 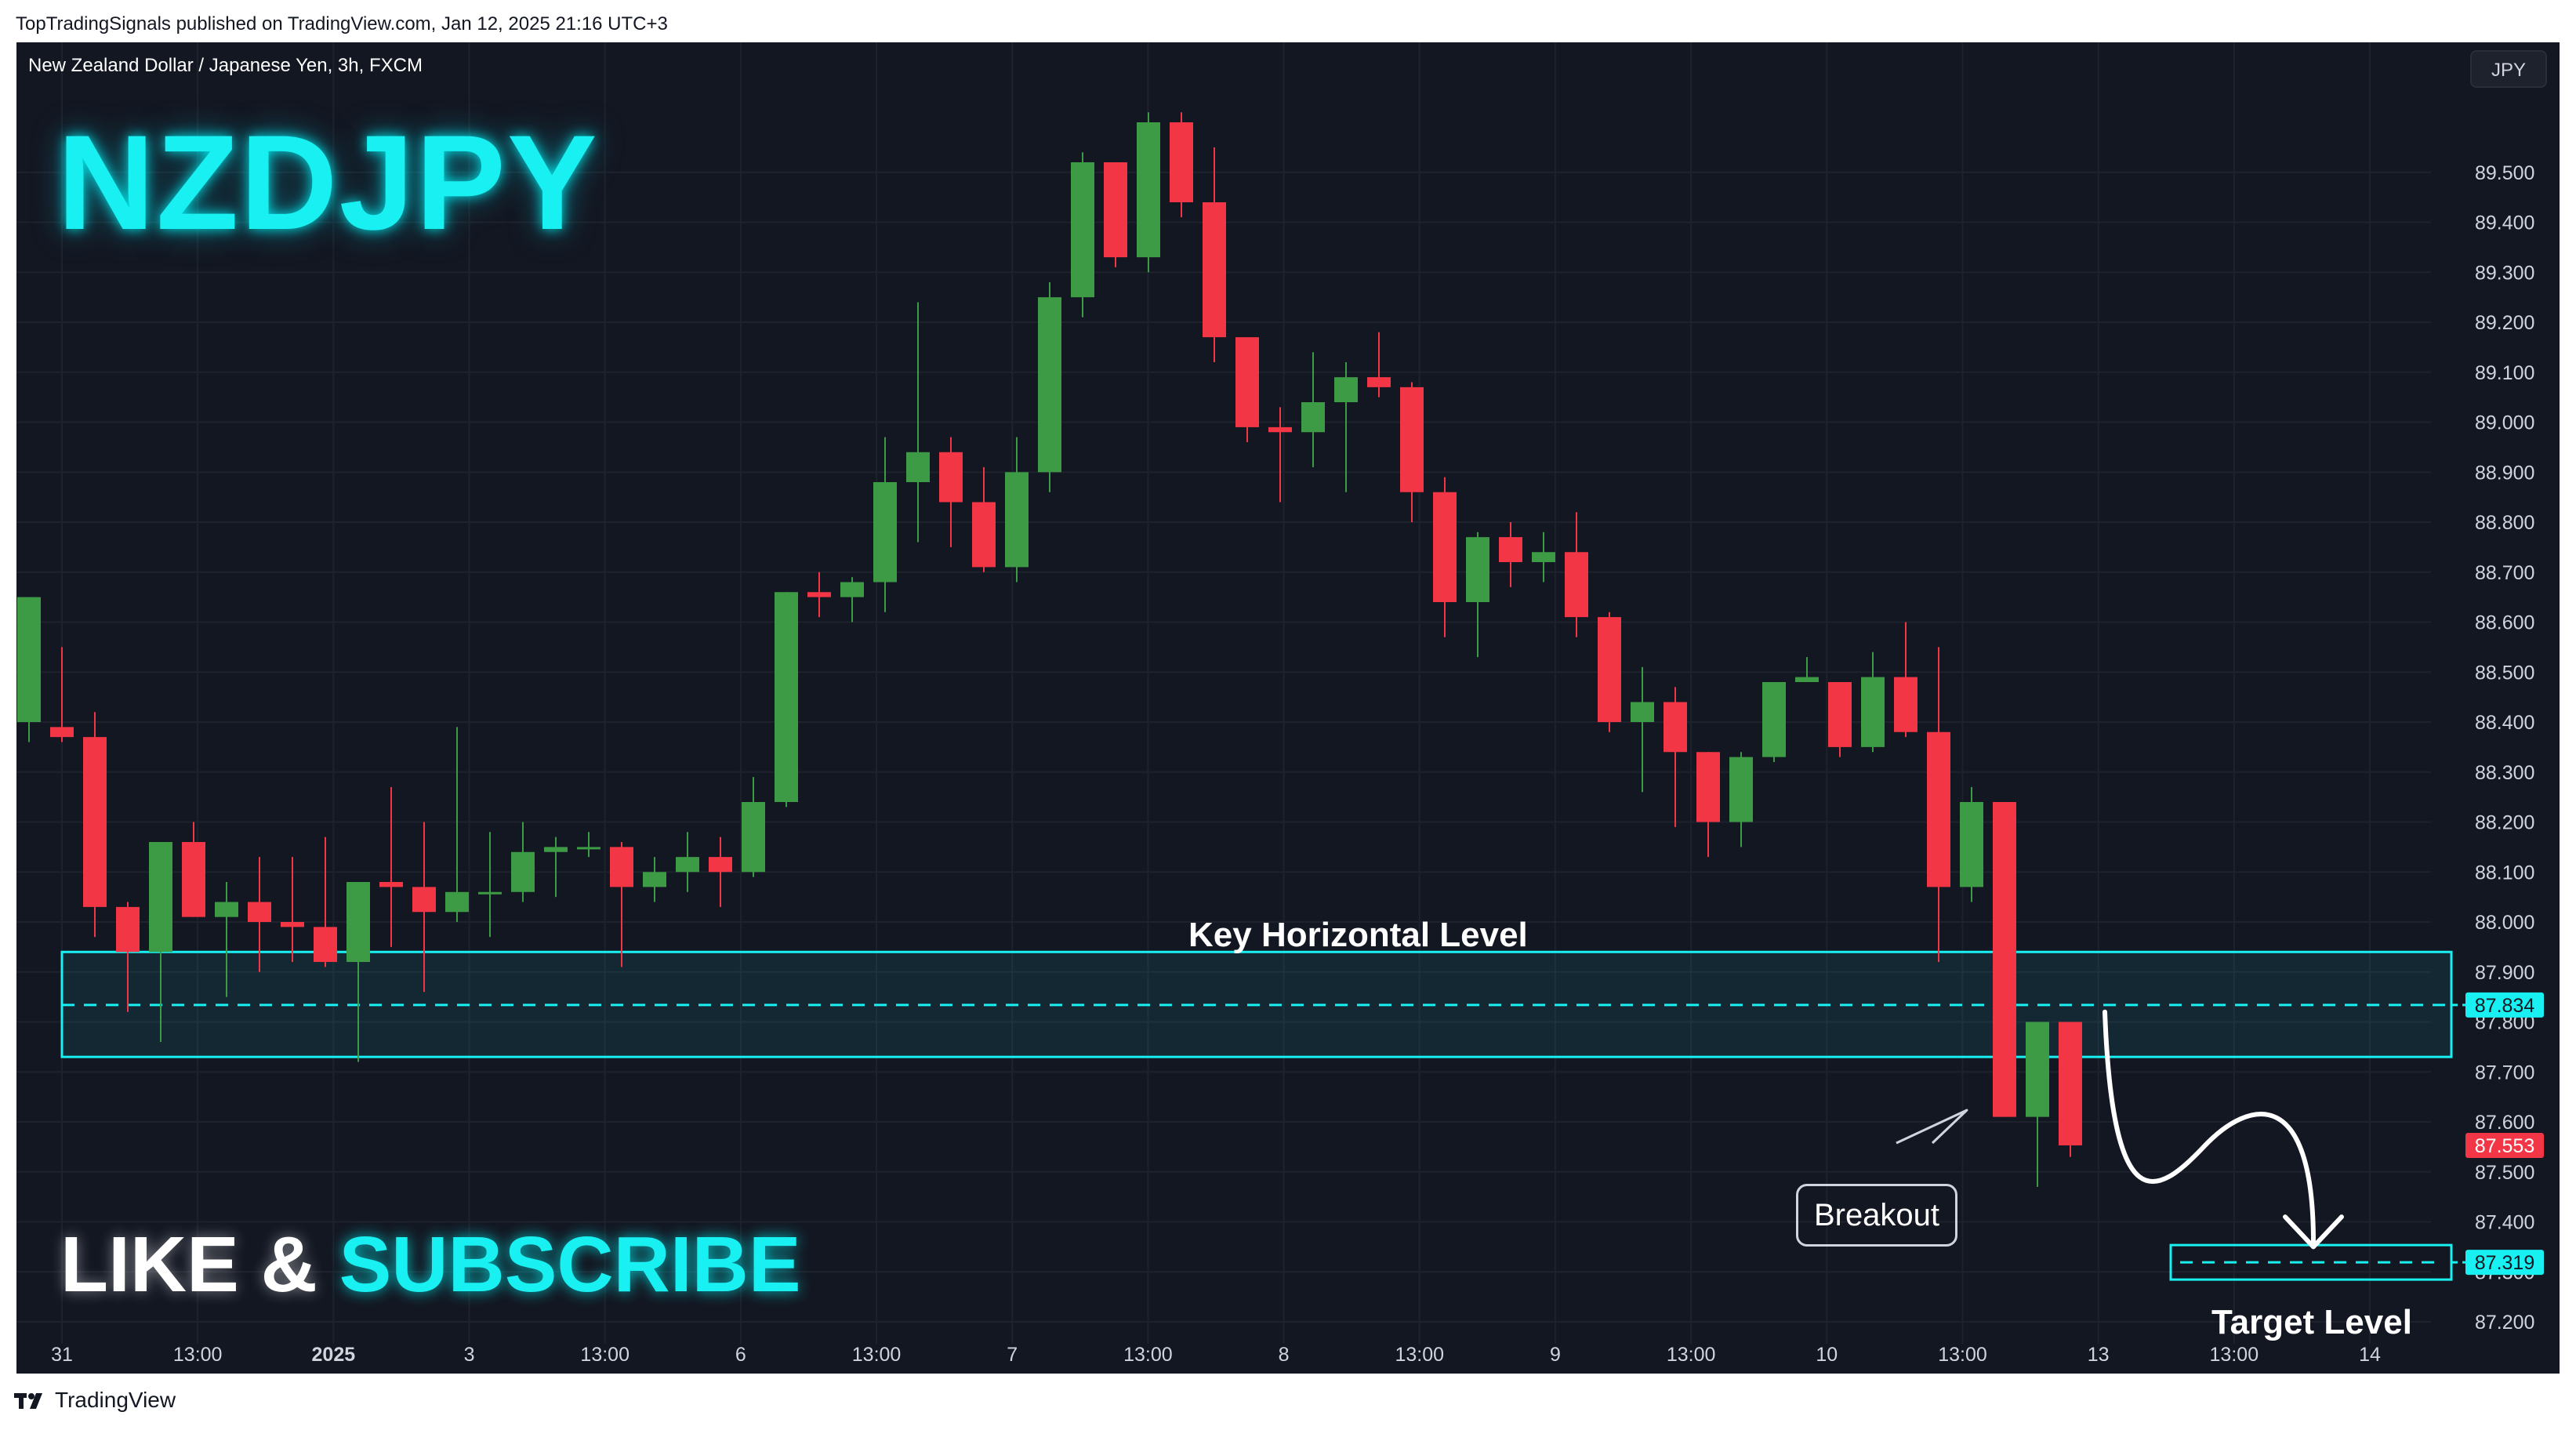 What do you see at coordinates (1555, 1355) in the screenshot?
I see `time-tick-label: 9` at bounding box center [1555, 1355].